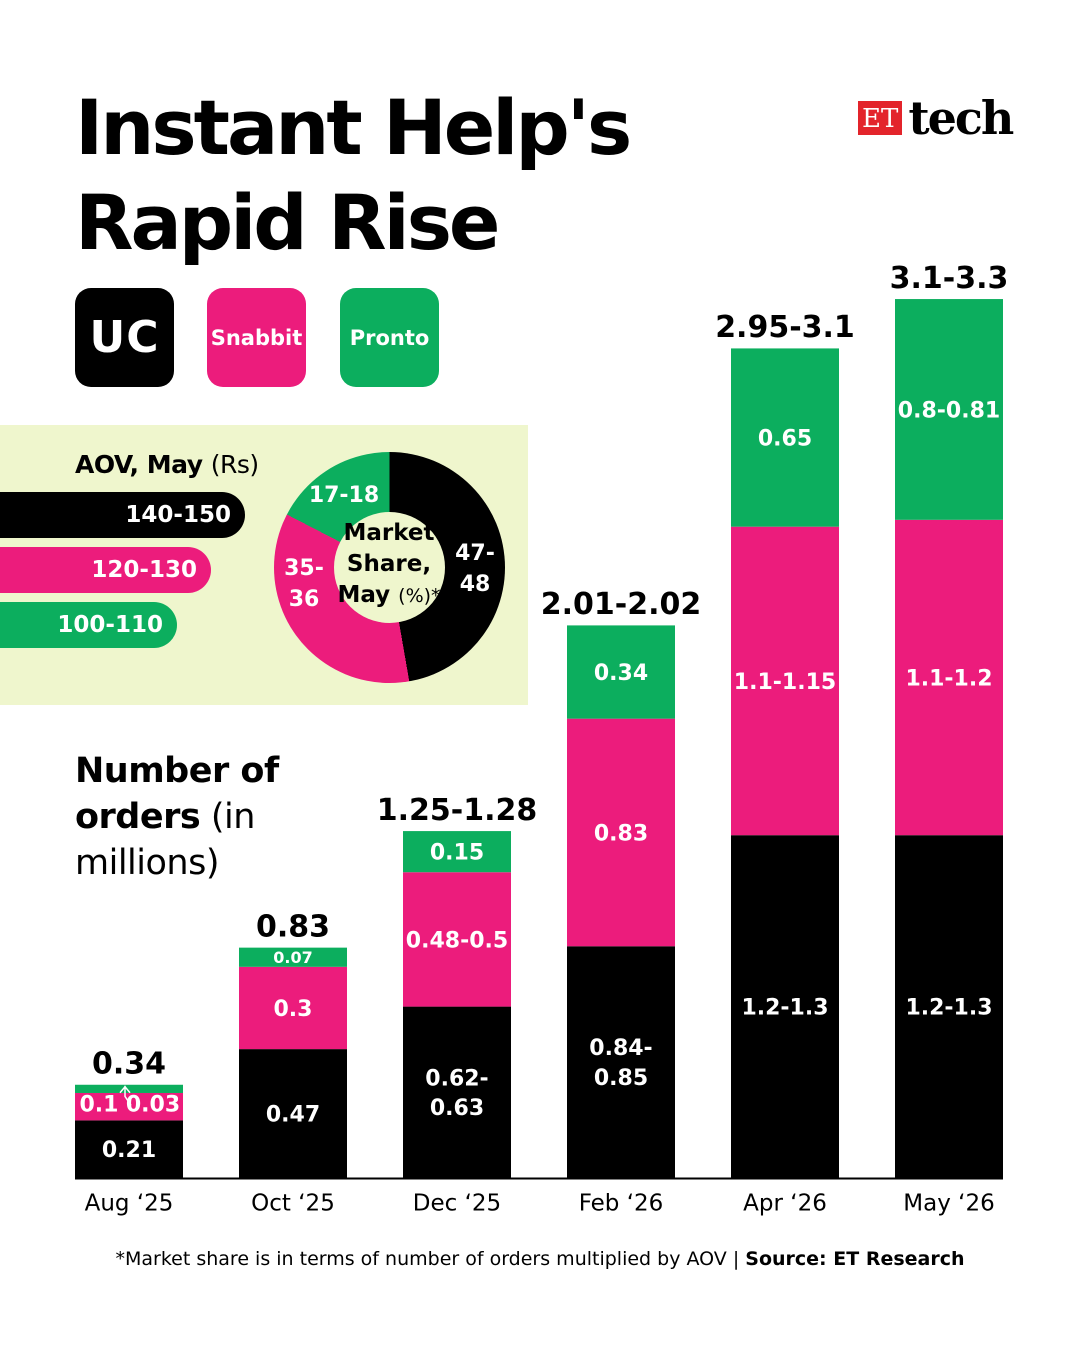 This screenshot has width=1080, height=1350. I want to click on bar-label-pronto-5: 0.8-0.81, so click(949, 410).